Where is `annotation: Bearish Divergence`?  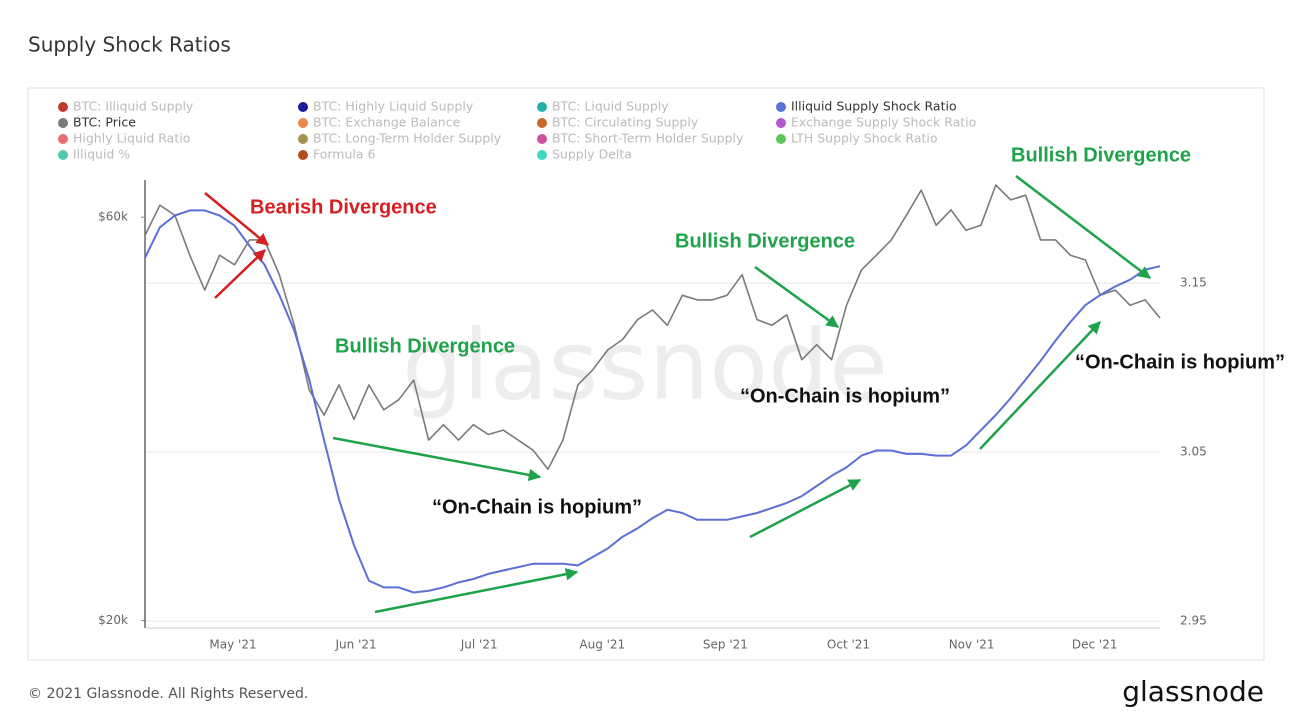
annotation: Bearish Divergence is located at coordinates (343, 207).